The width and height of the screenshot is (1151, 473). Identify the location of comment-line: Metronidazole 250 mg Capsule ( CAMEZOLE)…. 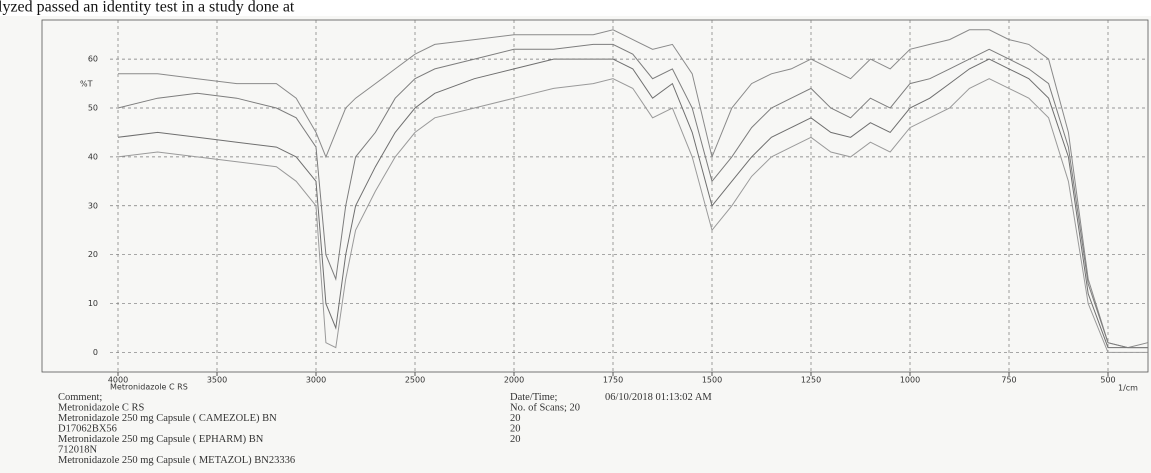
(167, 418).